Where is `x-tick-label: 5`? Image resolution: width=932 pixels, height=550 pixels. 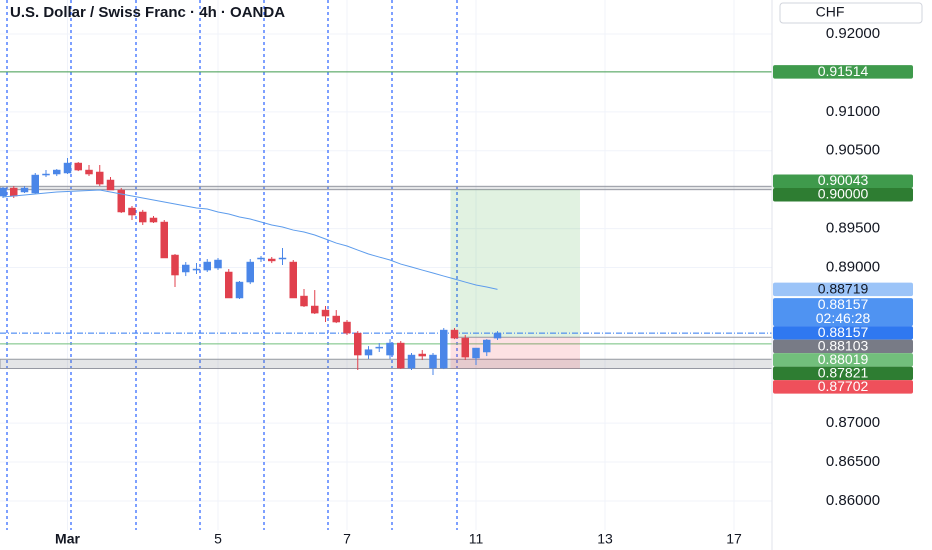
x-tick-label: 5 is located at coordinates (218, 539).